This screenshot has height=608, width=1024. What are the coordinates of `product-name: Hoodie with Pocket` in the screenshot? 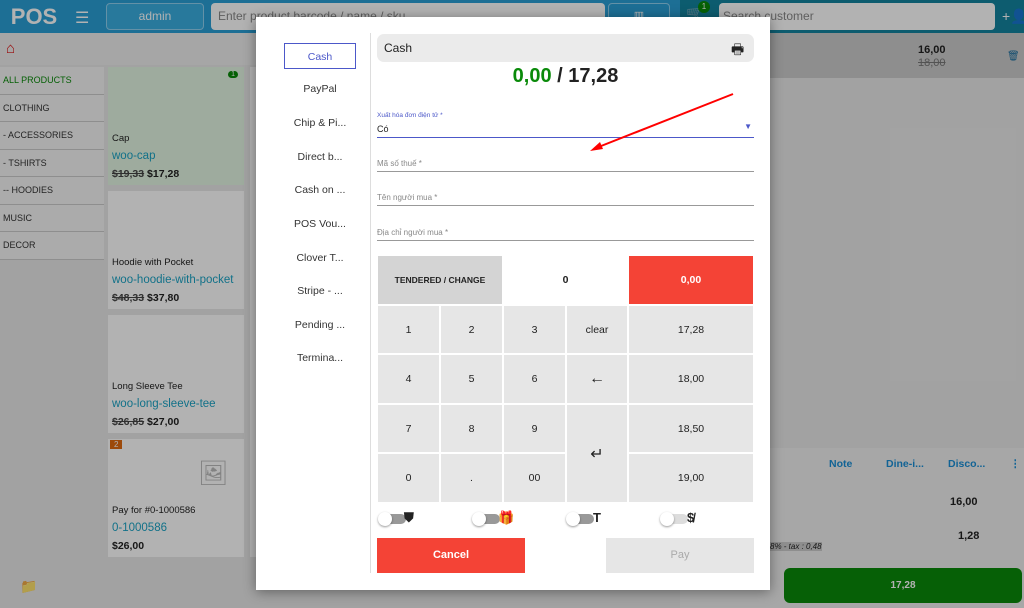 It's located at (153, 262).